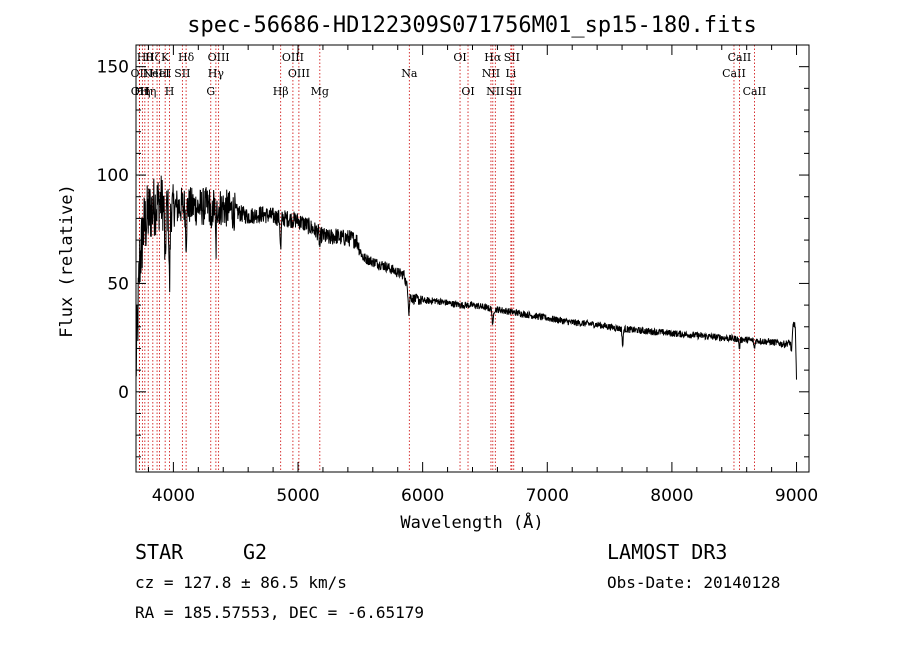 This screenshot has width=900, height=649. What do you see at coordinates (796, 496) in the screenshot?
I see `x-tick-label: 9000` at bounding box center [796, 496].